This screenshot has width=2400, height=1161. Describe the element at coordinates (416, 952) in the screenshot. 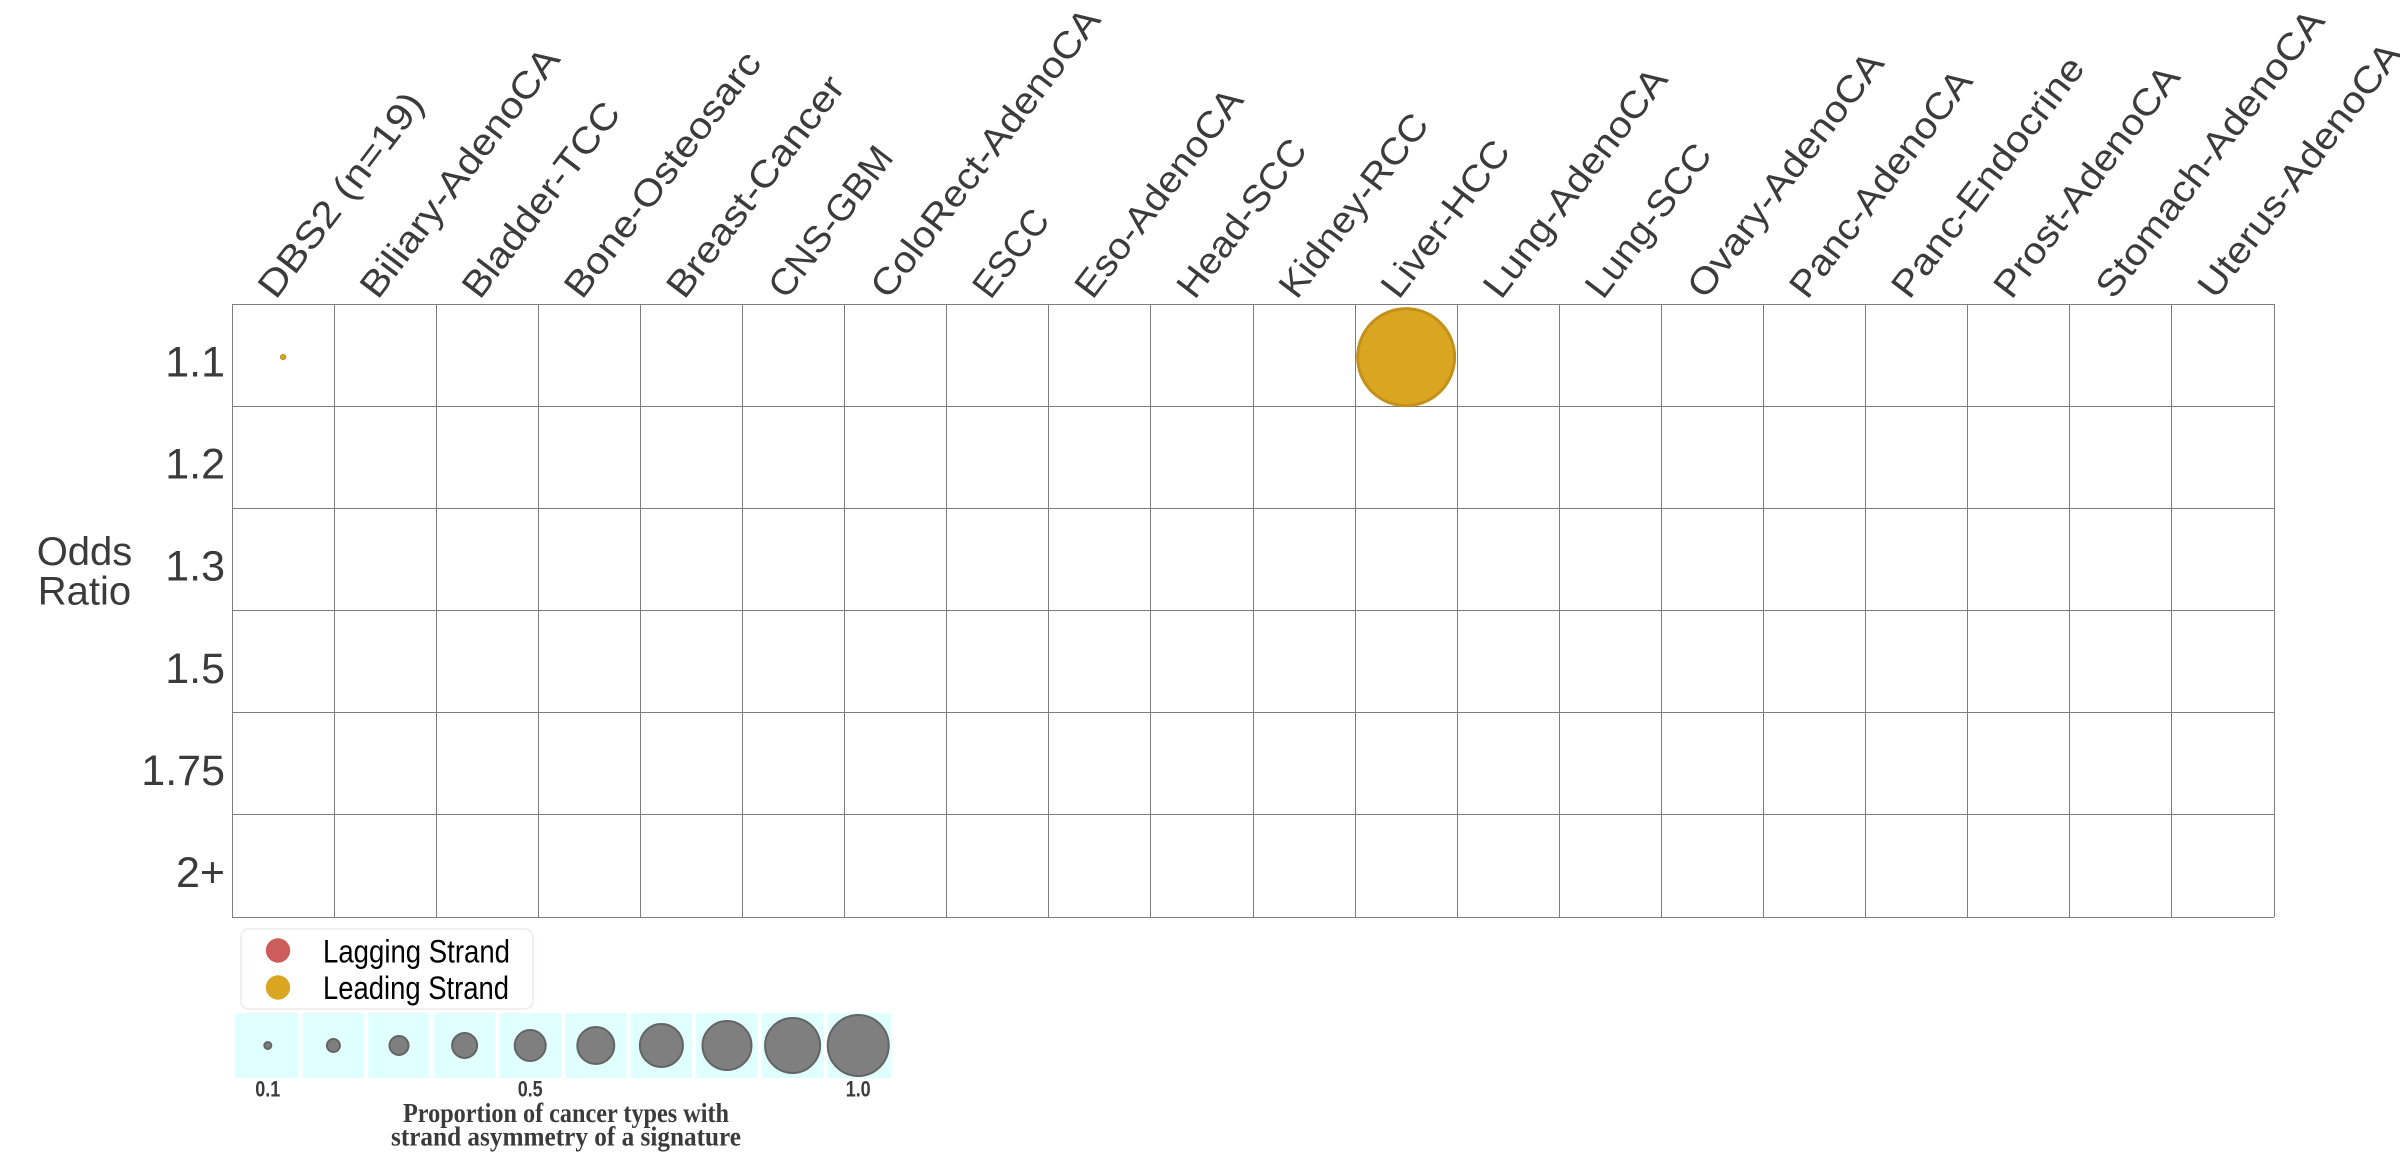

I see `svg-text: Lagging Strand` at that location.